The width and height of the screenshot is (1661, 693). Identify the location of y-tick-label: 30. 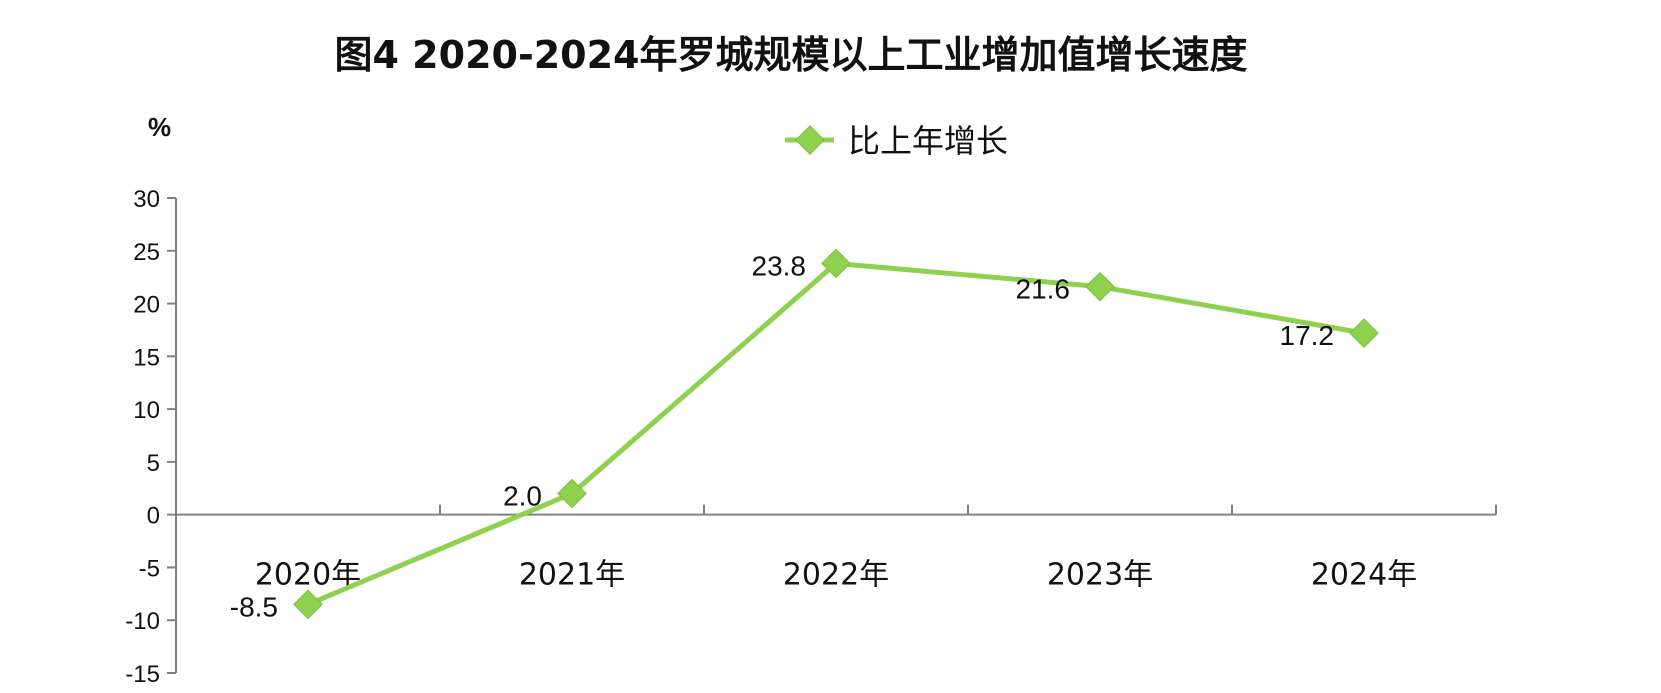
(146, 199).